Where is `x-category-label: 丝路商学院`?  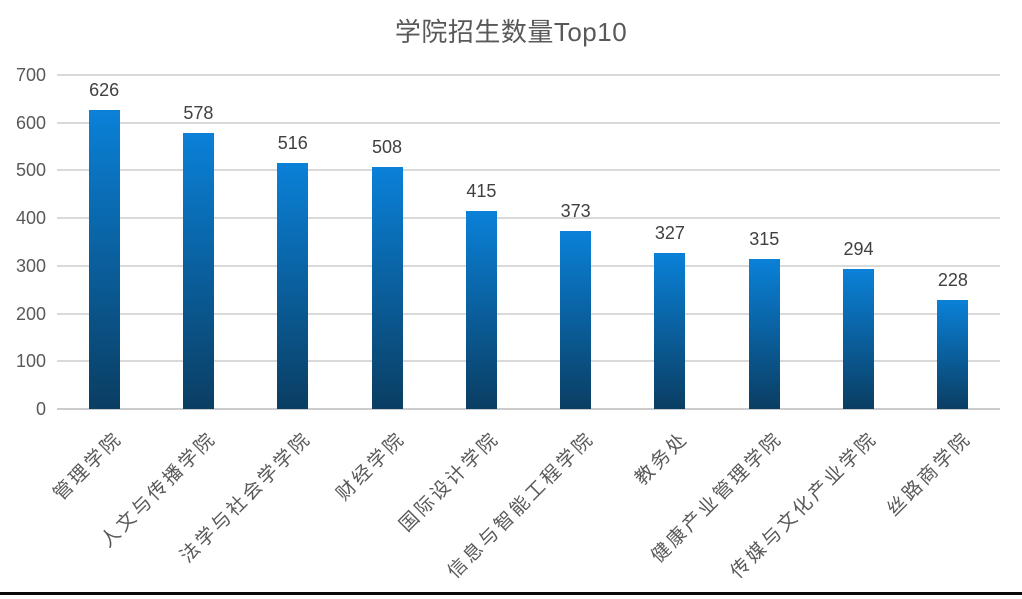 x-category-label: 丝路商学院 is located at coordinates (929, 474).